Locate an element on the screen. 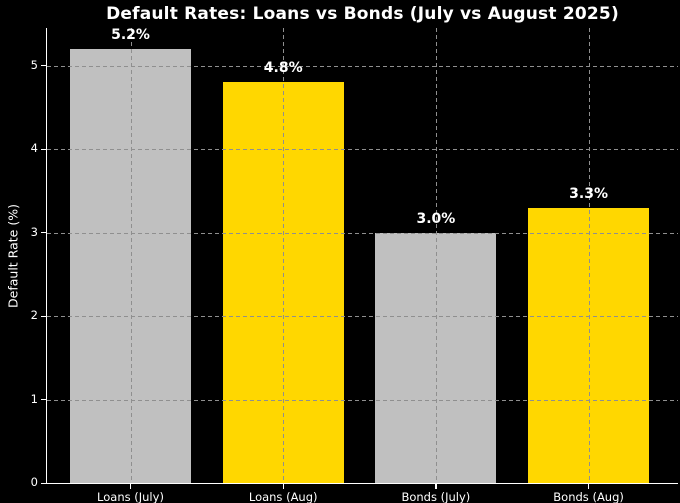 This screenshot has height=503, width=680. y-tick-label: 5 is located at coordinates (34, 64).